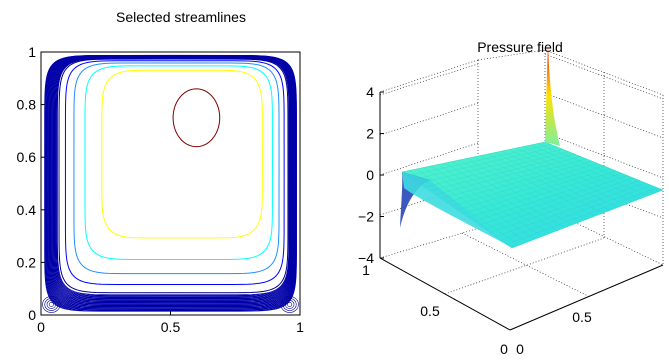 This screenshot has width=669, height=360. What do you see at coordinates (27, 262) in the screenshot?
I see `streamlines-y-tick-label: 0.2` at bounding box center [27, 262].